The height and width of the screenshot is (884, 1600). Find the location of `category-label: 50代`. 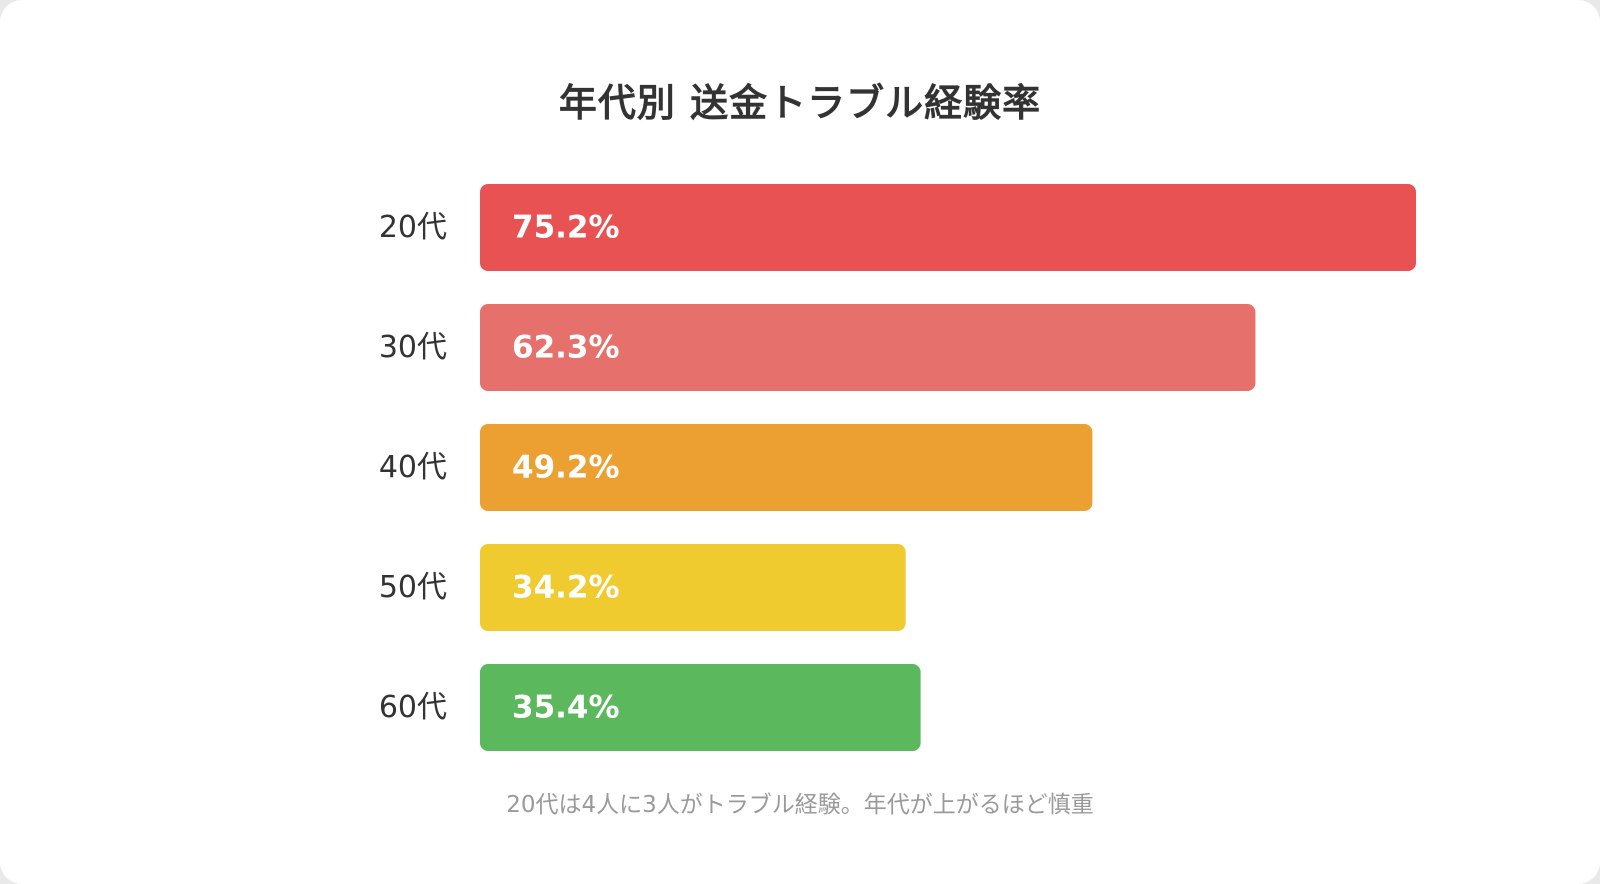

category-label: 50代 is located at coordinates (413, 587).